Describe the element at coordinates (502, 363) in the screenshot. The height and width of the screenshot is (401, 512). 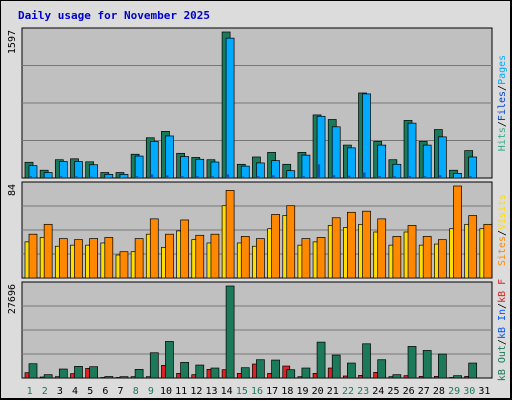
I see `y-axis-label-part: kB Out` at that location.